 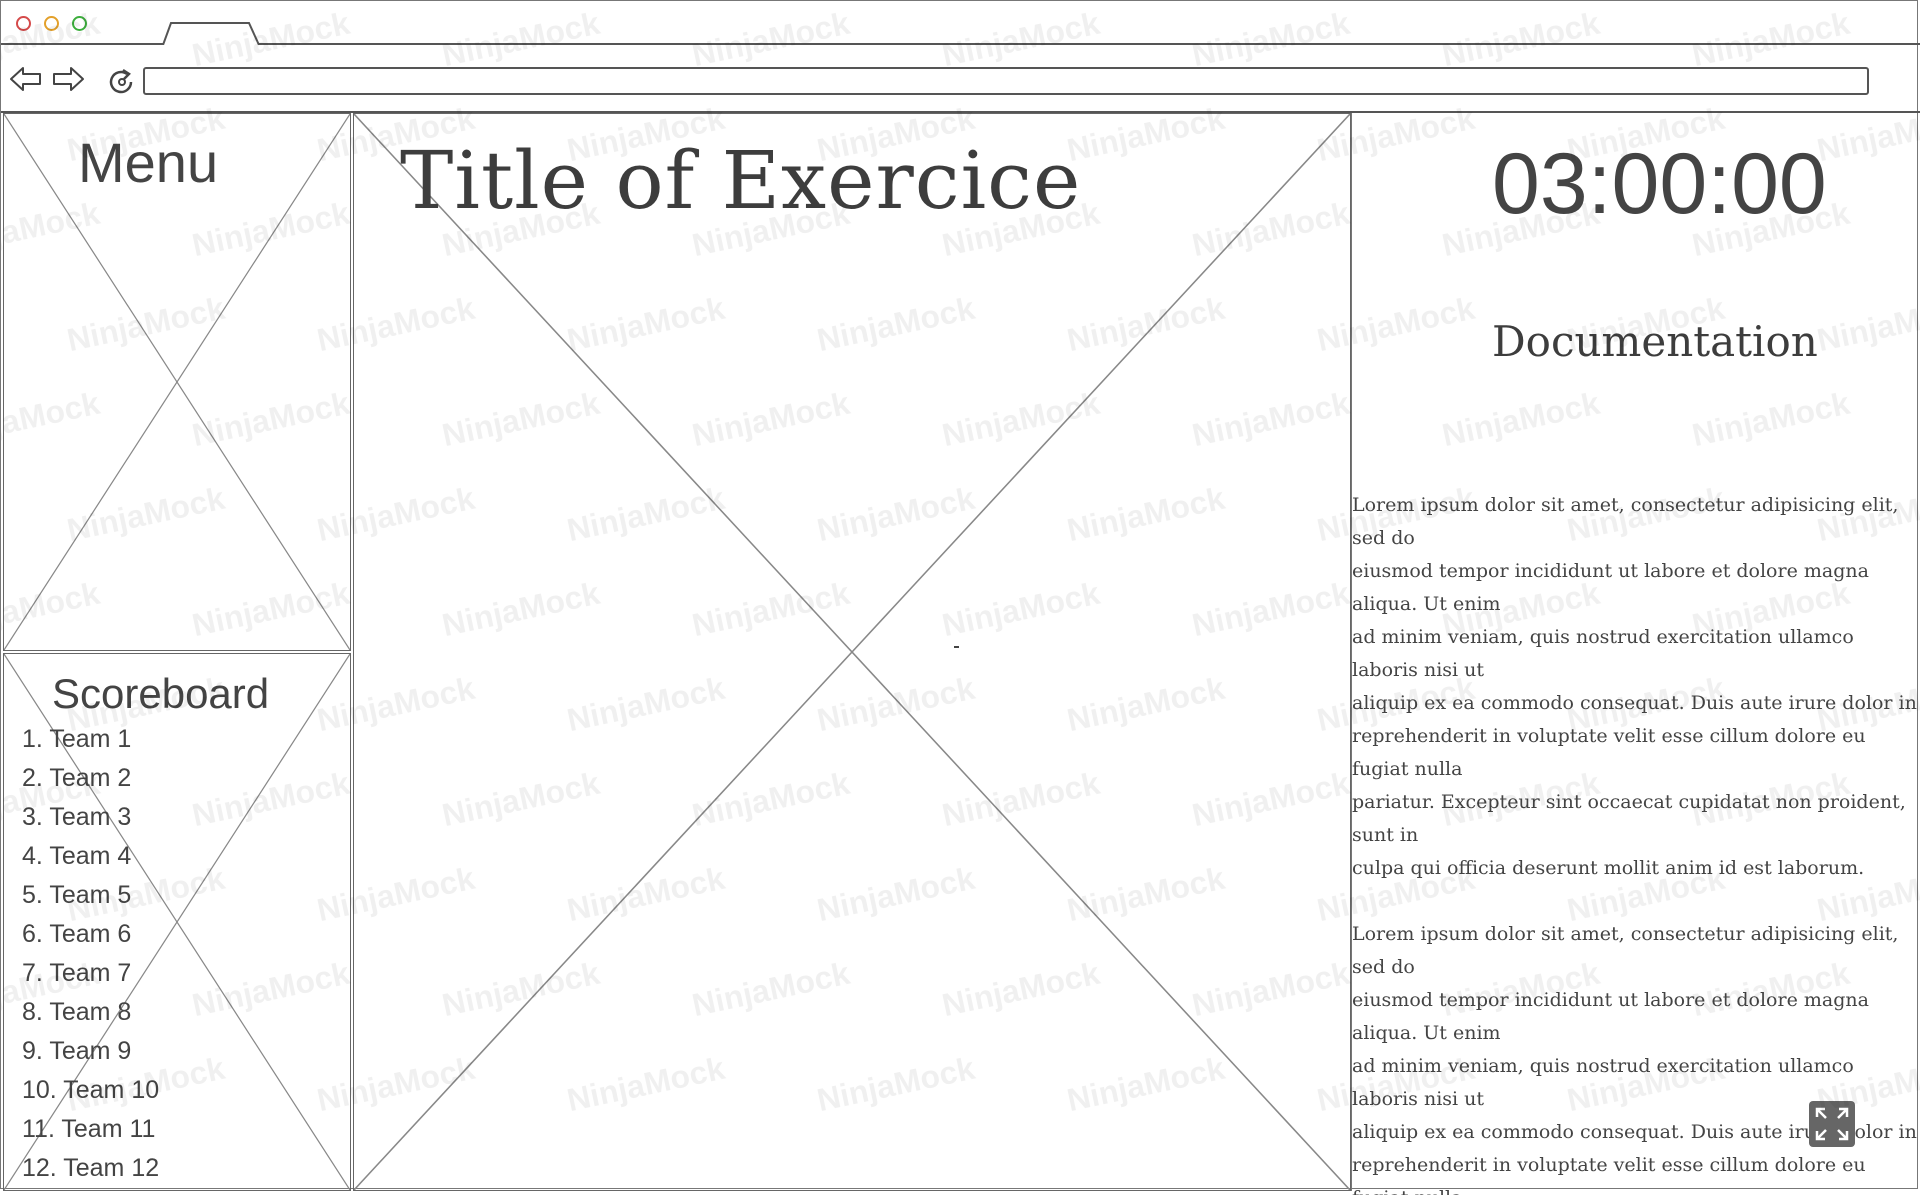 I want to click on scoreboard-item: 11. Team 11, so click(x=89, y=1129).